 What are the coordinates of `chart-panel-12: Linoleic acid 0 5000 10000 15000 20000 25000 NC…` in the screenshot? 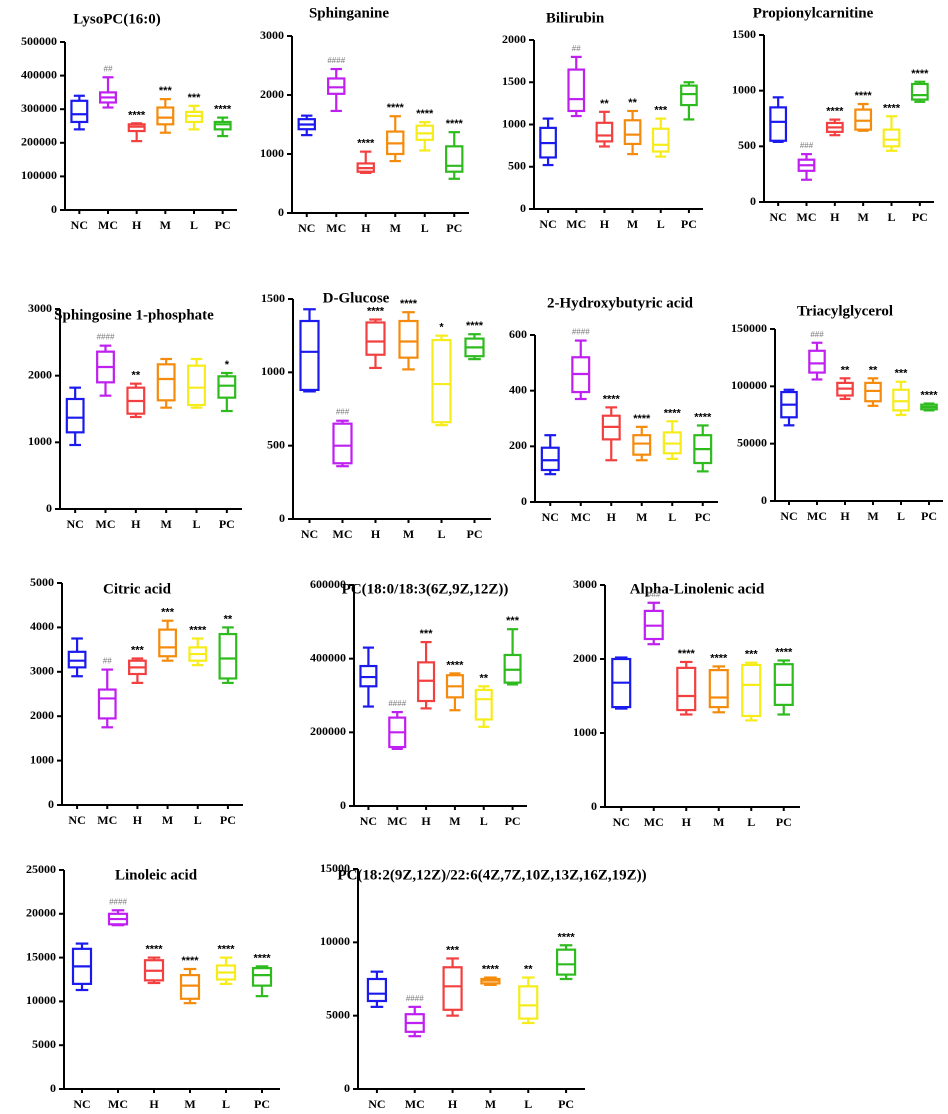 It's located at (153, 986).